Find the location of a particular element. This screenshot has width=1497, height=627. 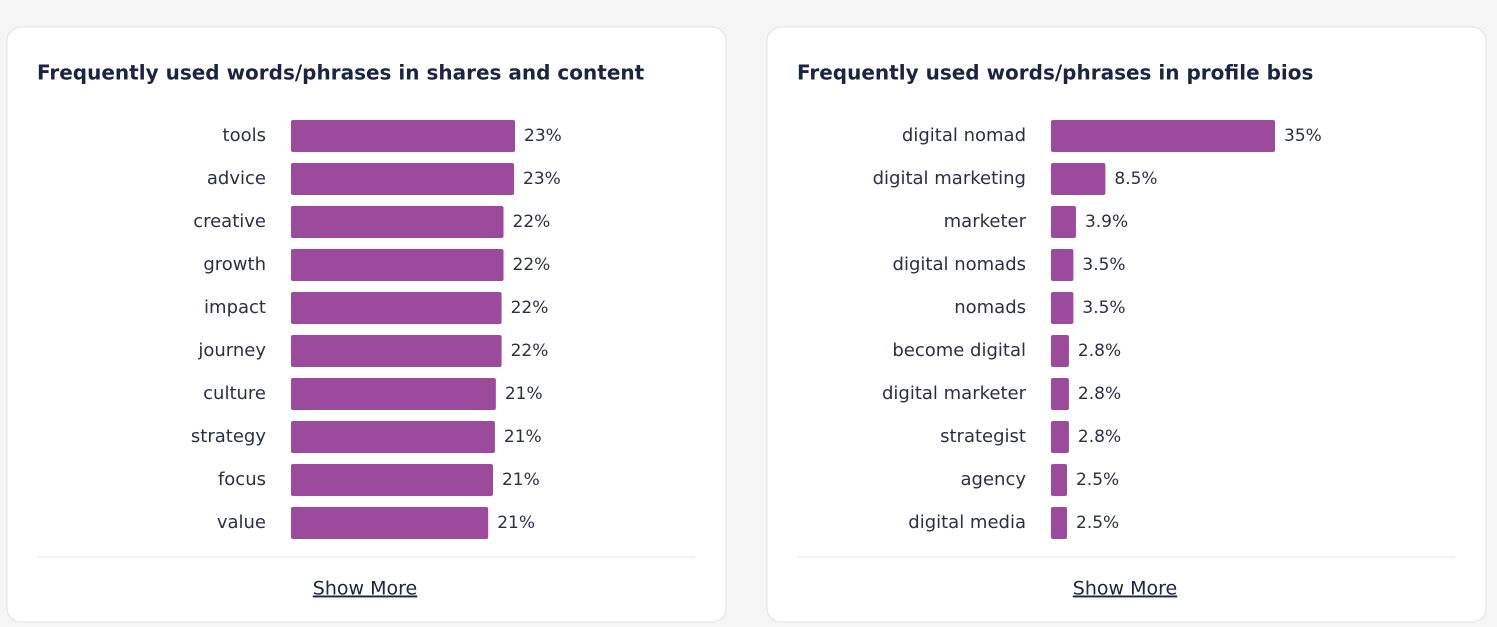

category-label: journey is located at coordinates (231, 350).